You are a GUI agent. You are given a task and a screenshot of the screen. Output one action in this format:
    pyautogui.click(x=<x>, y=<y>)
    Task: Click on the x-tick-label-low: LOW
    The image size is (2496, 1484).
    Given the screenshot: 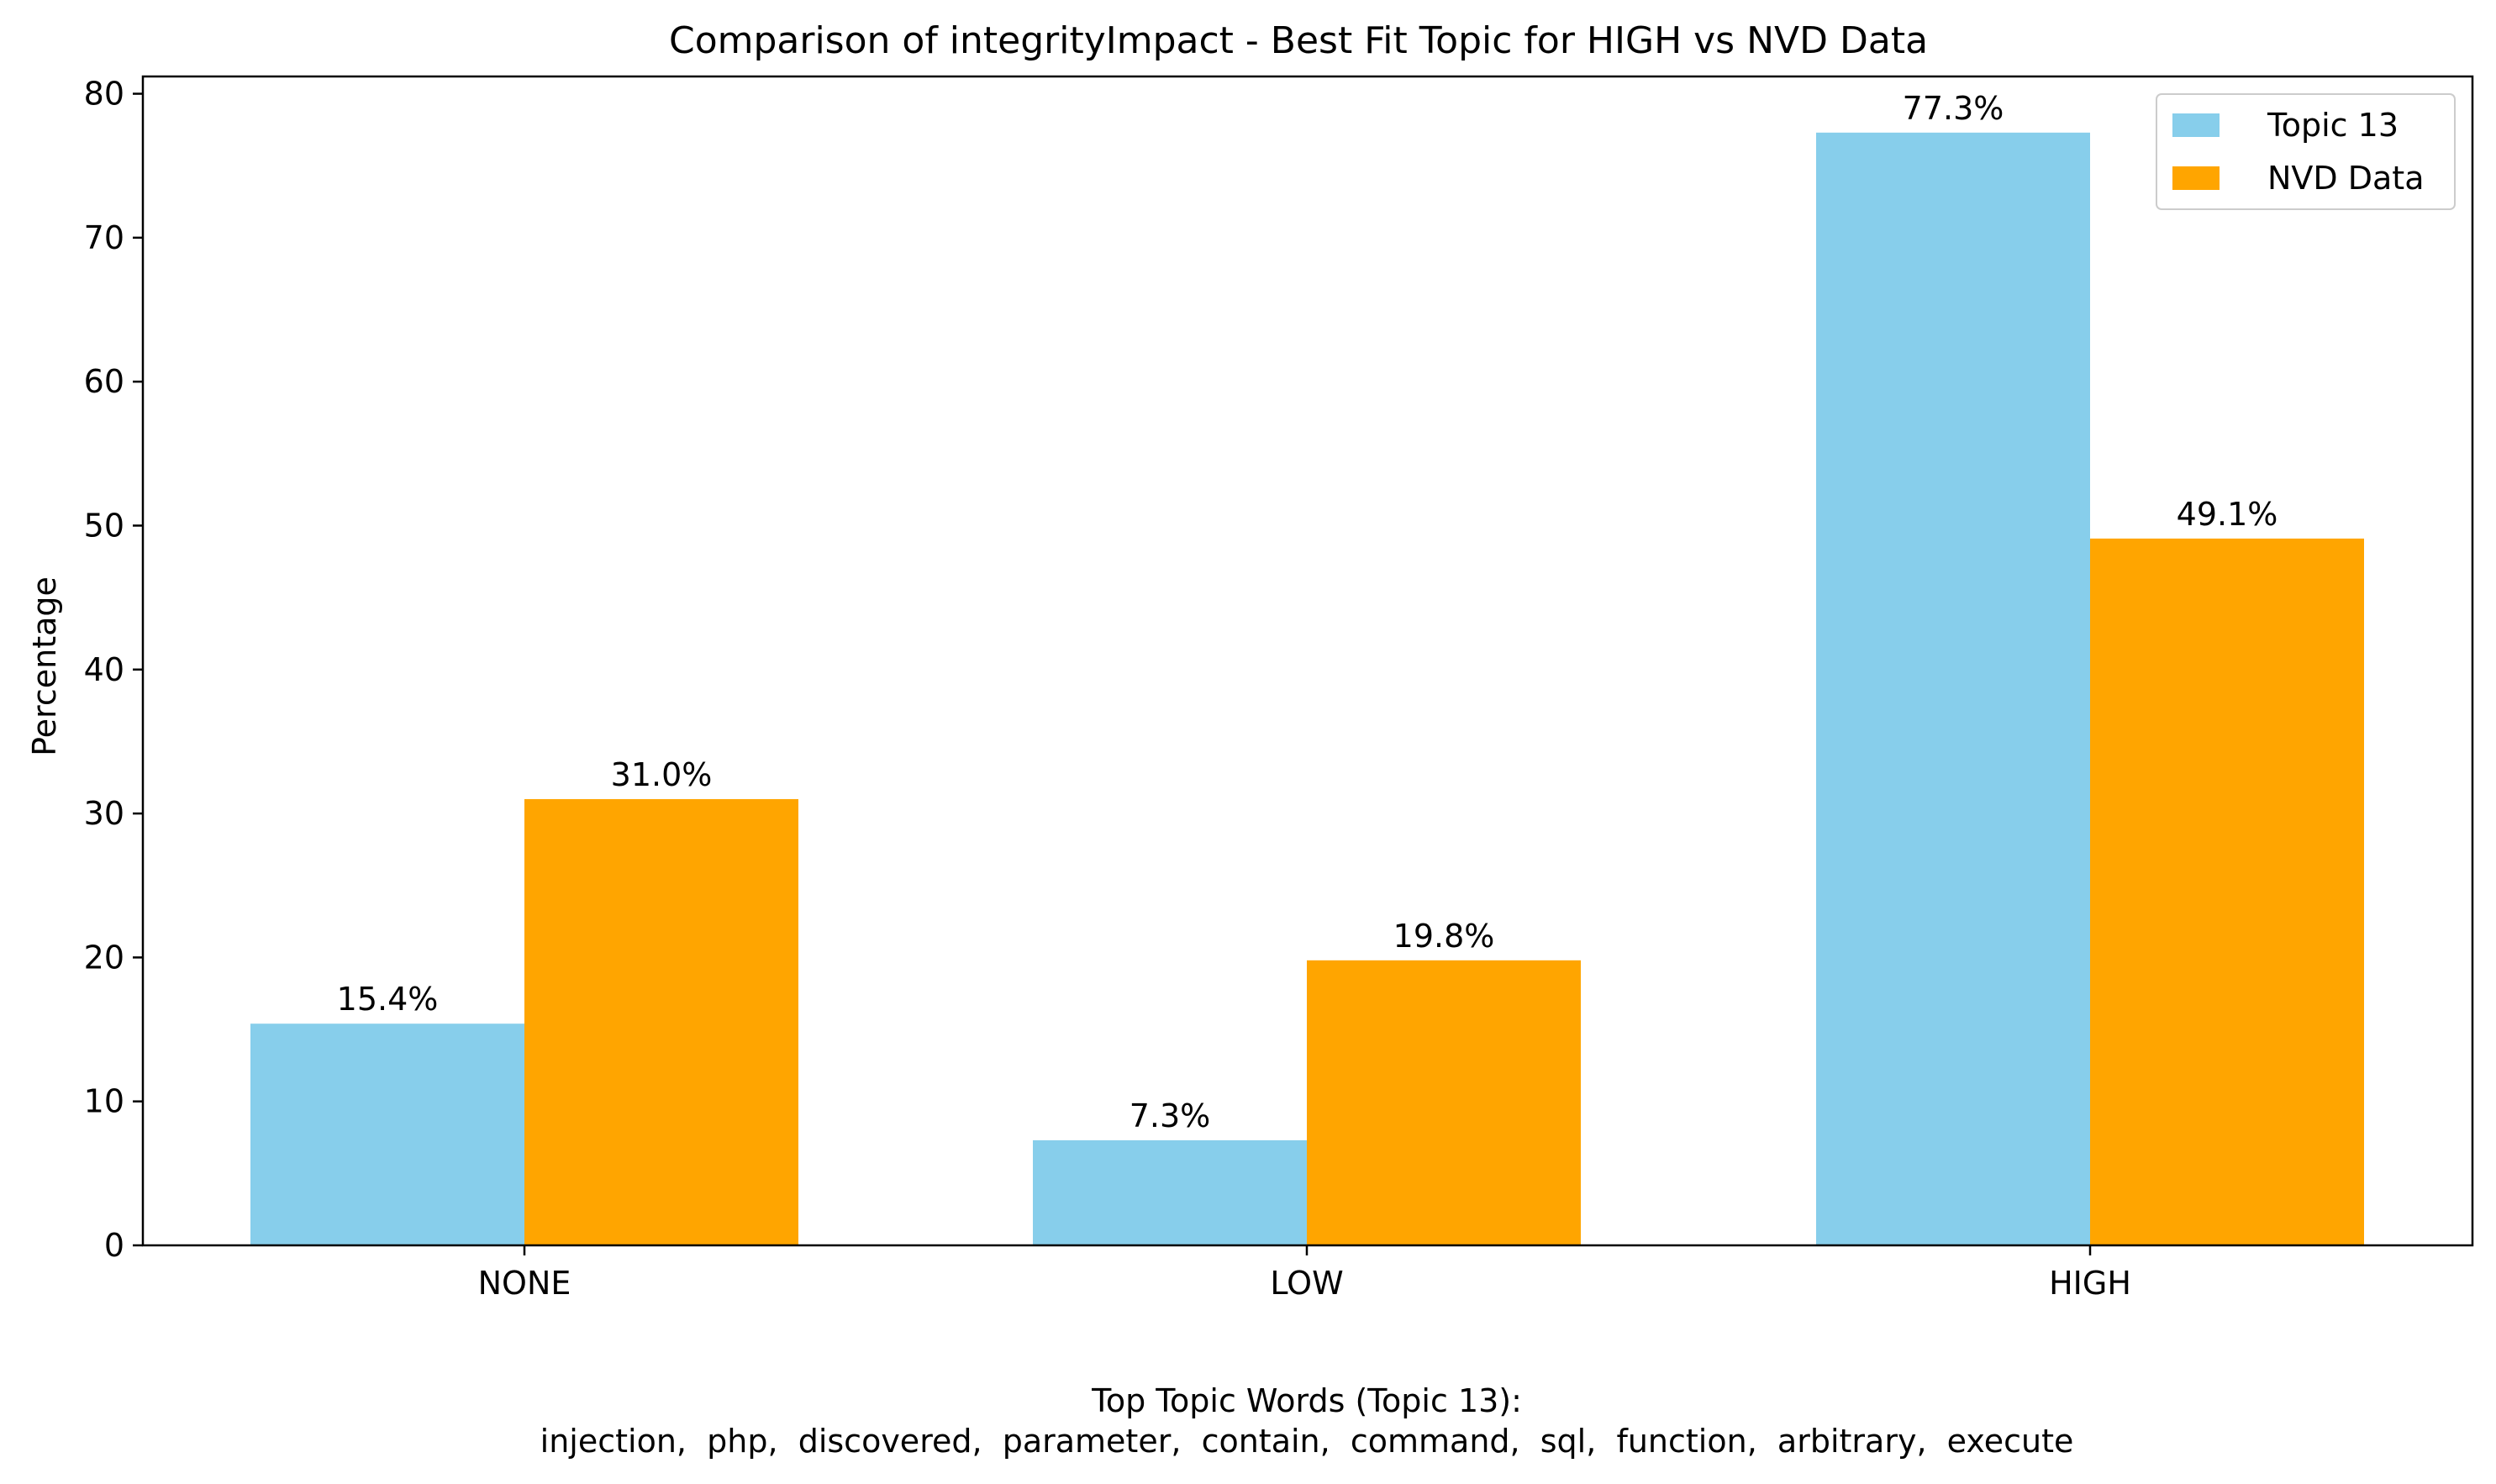 What is the action you would take?
    pyautogui.click(x=1307, y=1283)
    